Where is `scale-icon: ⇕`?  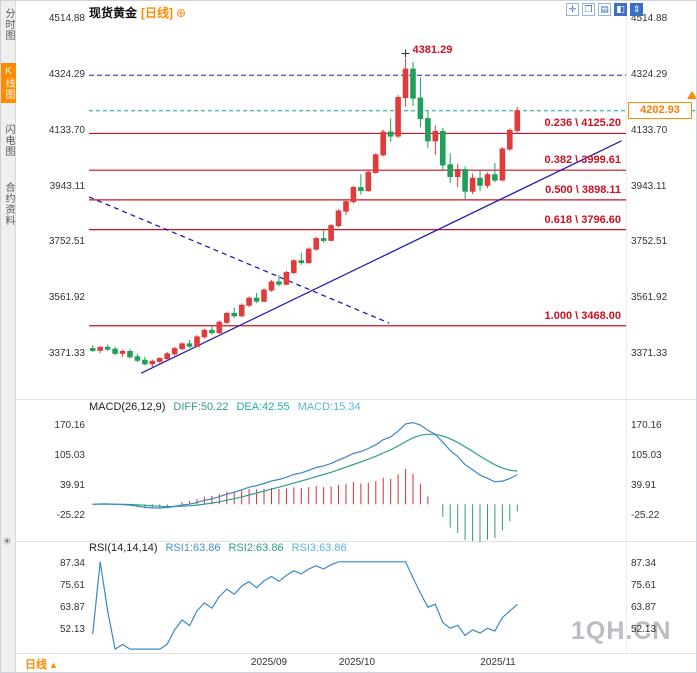
scale-icon: ⇕ is located at coordinates (636, 9).